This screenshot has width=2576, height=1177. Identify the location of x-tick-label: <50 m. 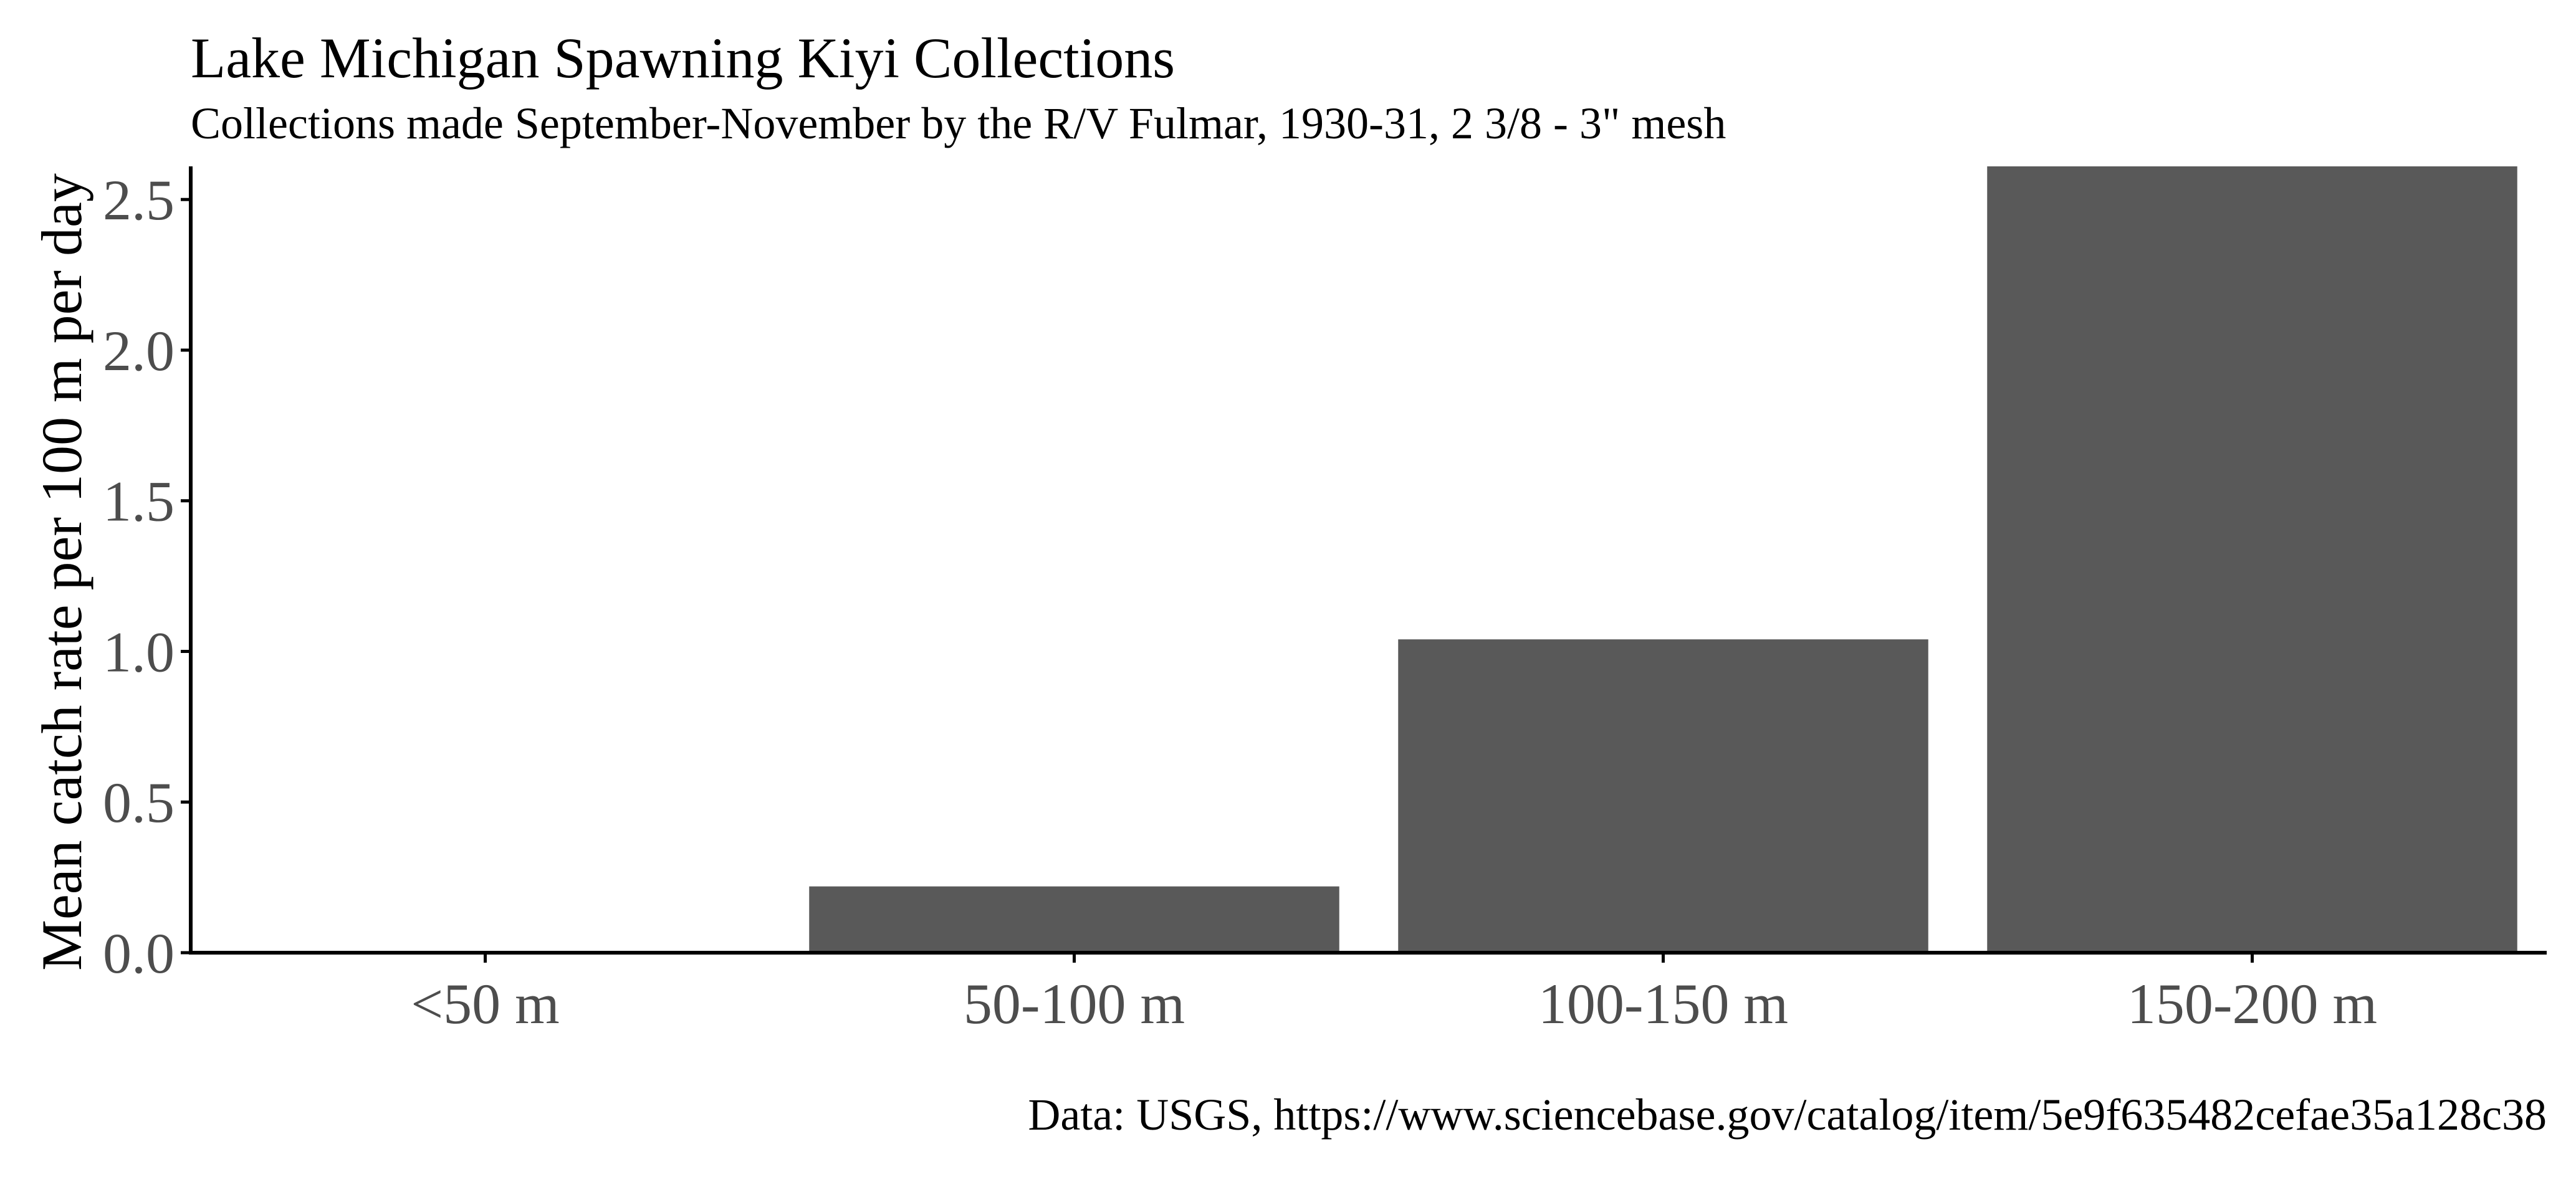
(485, 1004).